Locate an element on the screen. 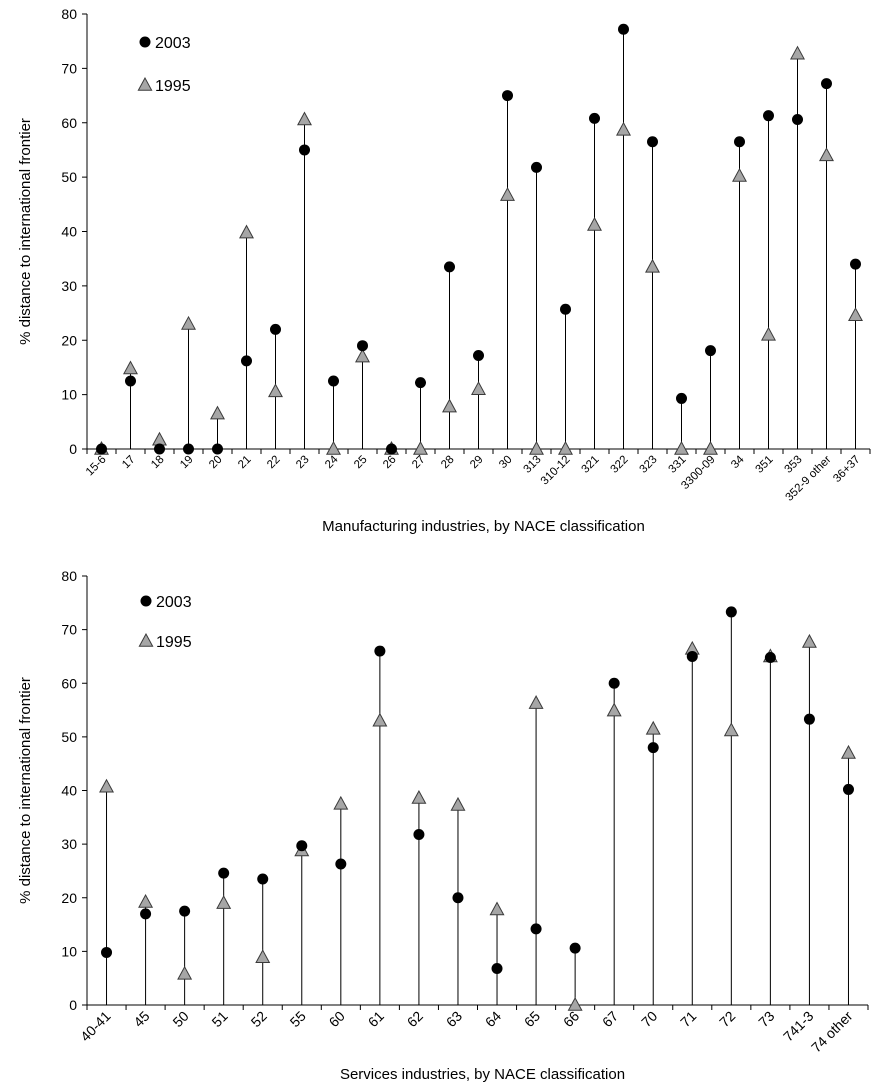 The height and width of the screenshot is (1089, 872). mfg-x-tick-label: 28 is located at coordinates (448, 463).